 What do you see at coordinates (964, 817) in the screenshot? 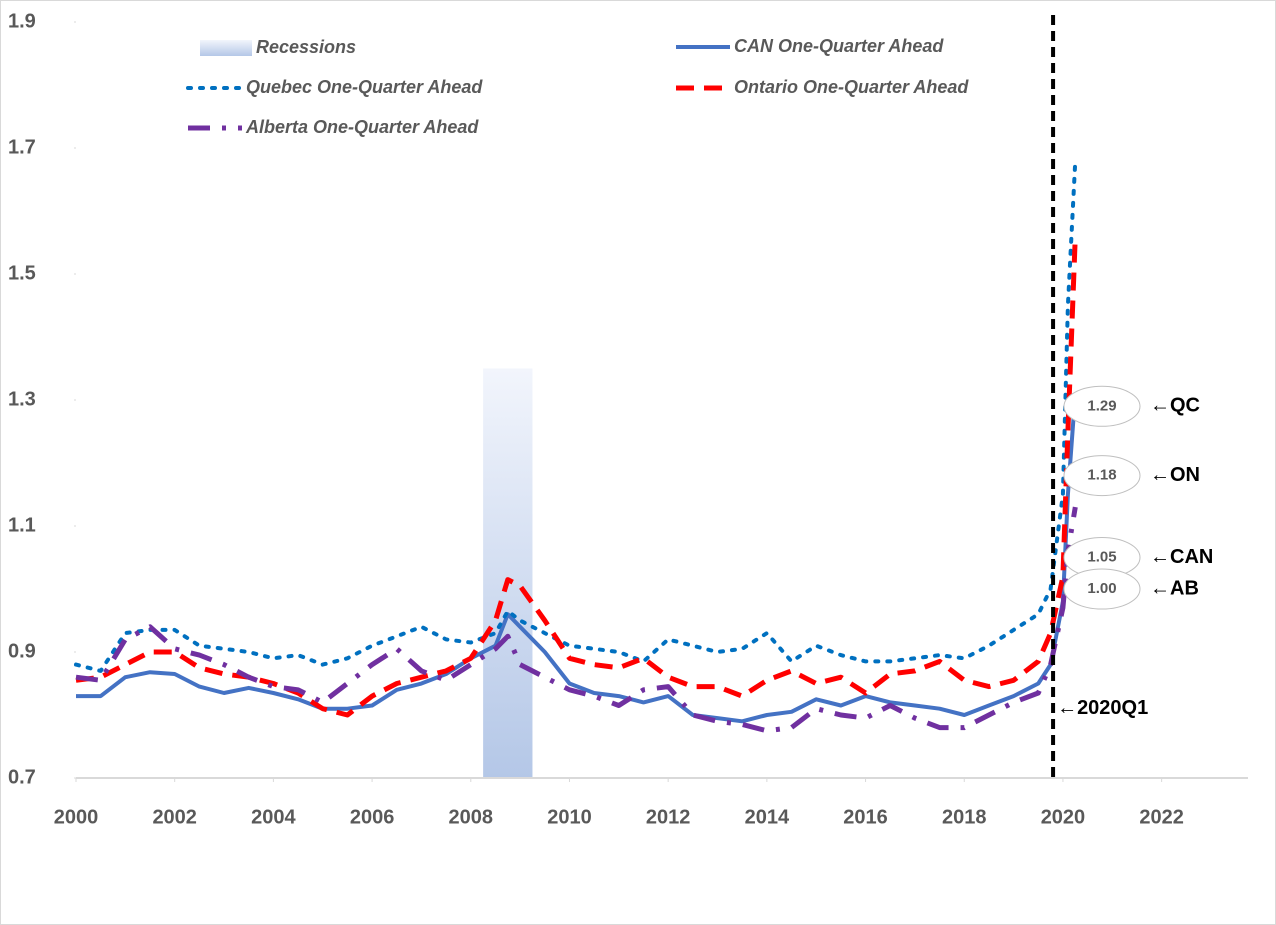
I see `x-tick-label: 2018` at bounding box center [964, 817].